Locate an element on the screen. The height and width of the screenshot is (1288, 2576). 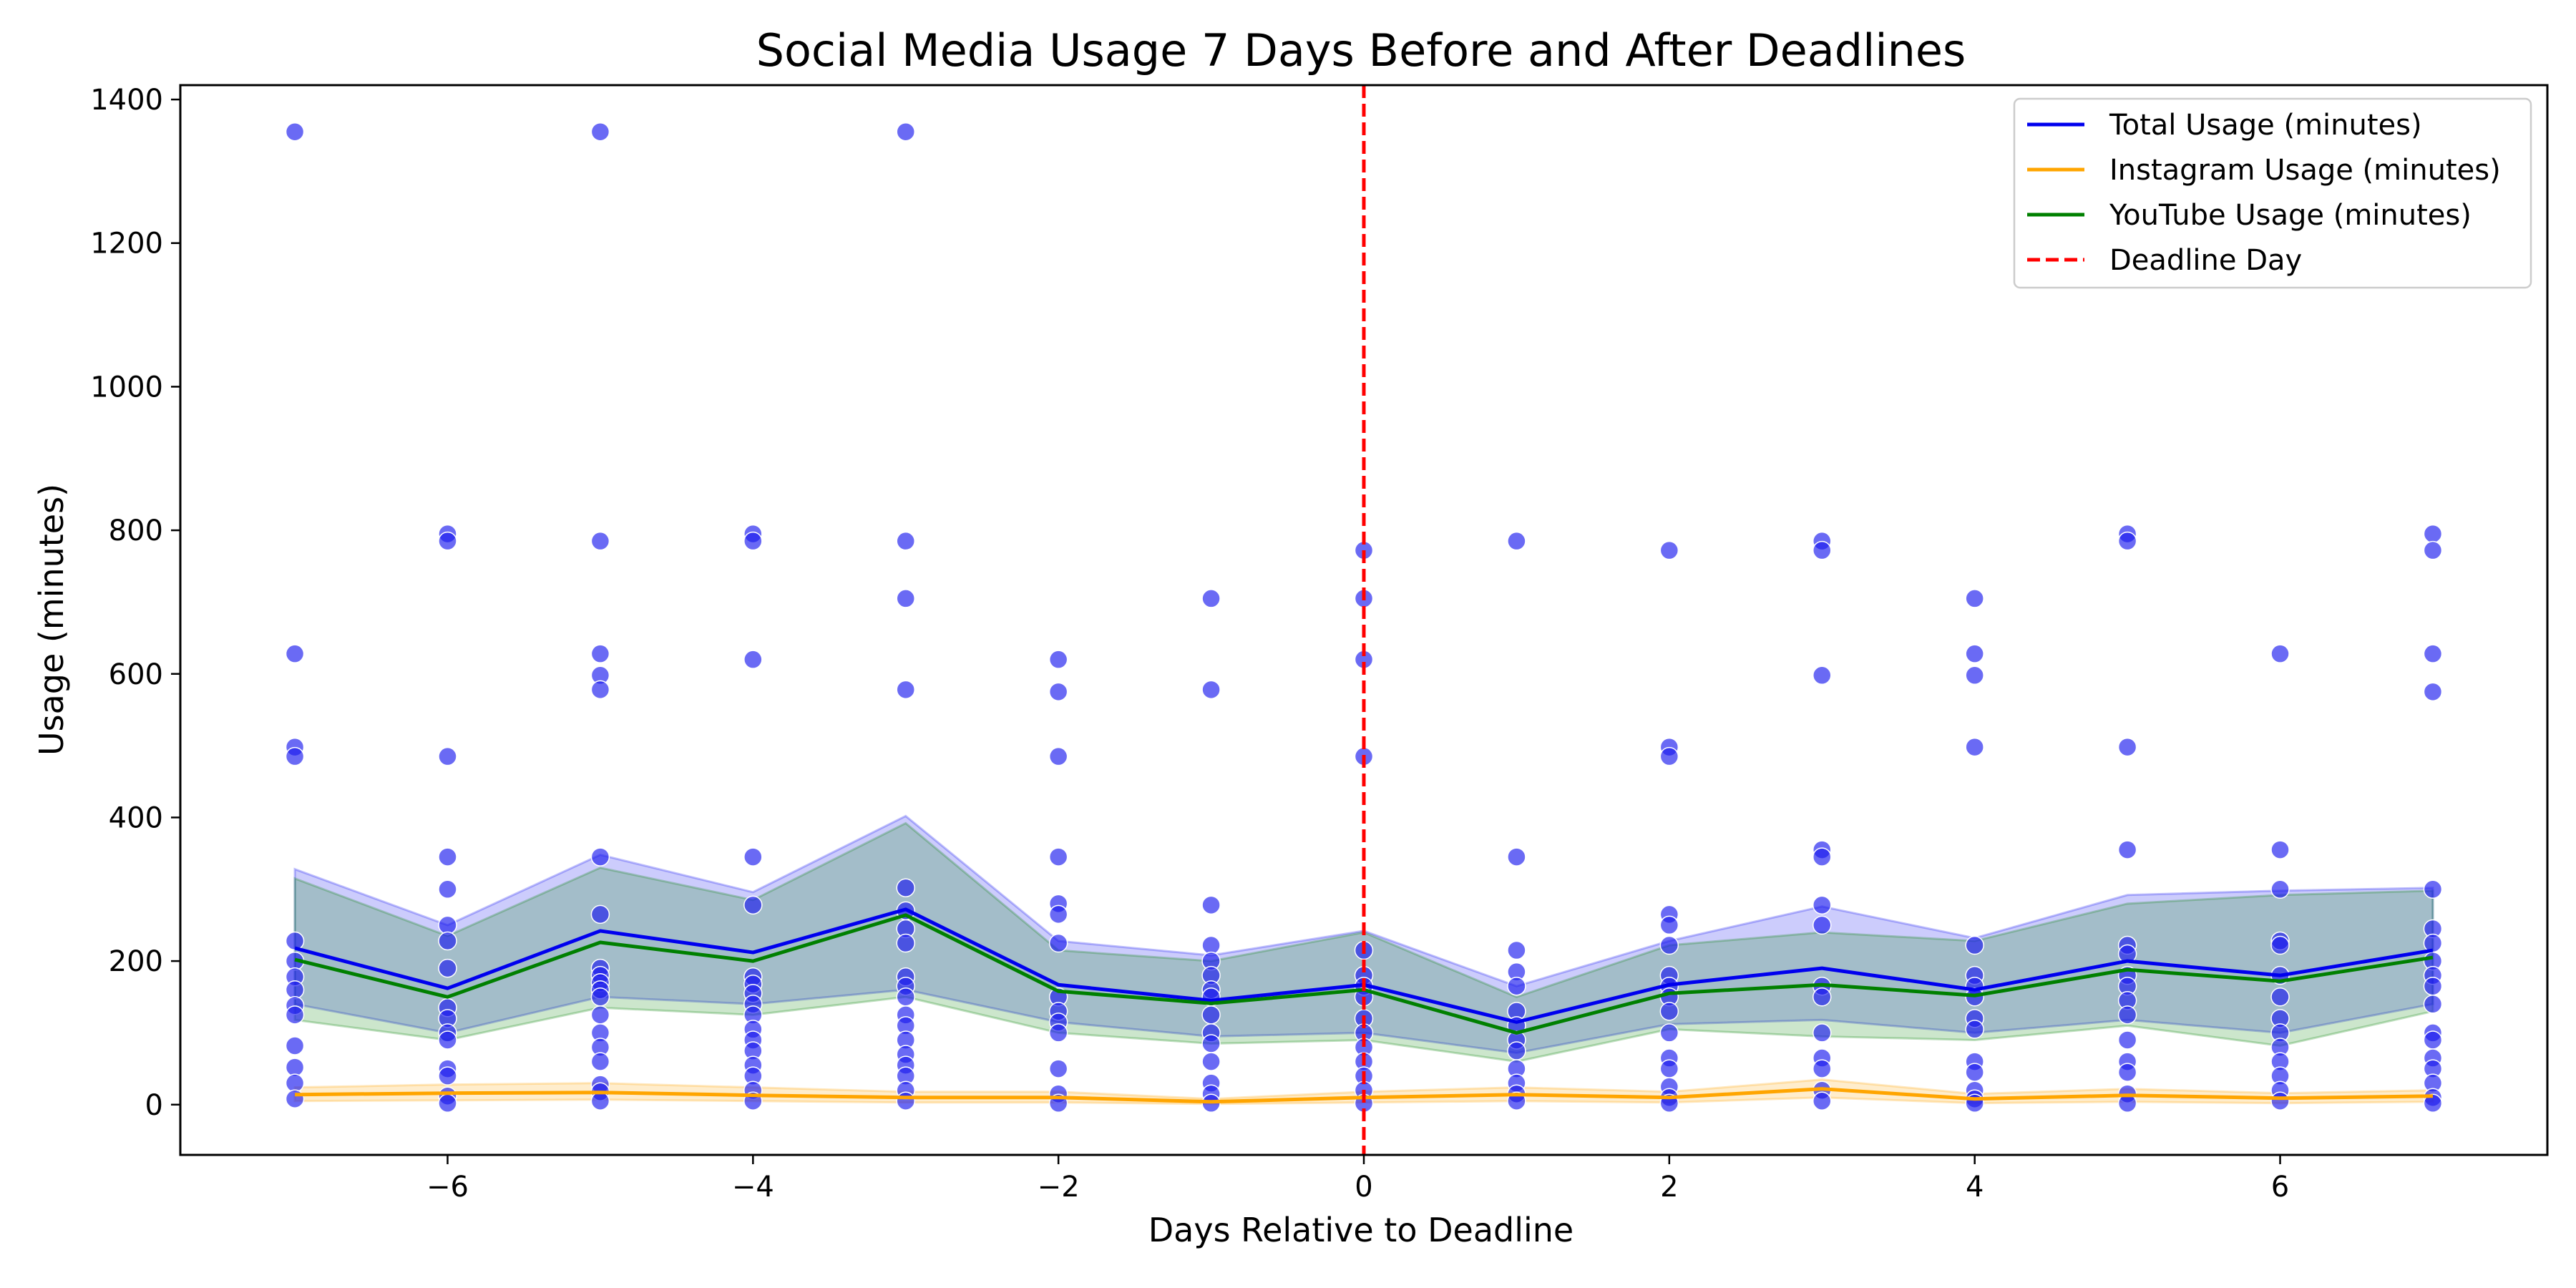
y-tick-label: 0 is located at coordinates (154, 1105).